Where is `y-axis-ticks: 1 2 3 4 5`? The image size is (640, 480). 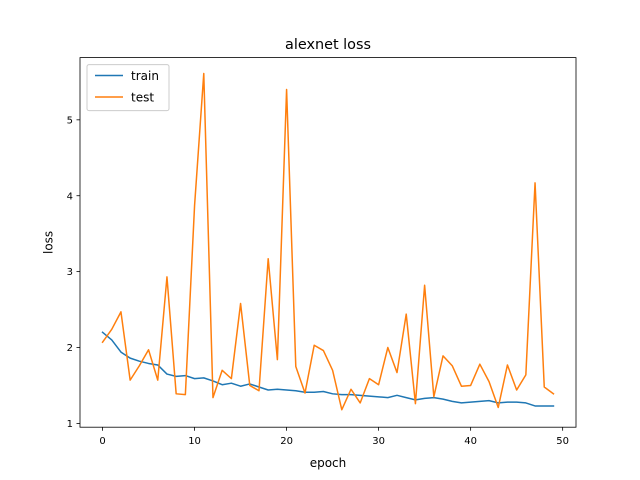
y-axis-ticks: 1 2 3 4 5 is located at coordinates (73, 272).